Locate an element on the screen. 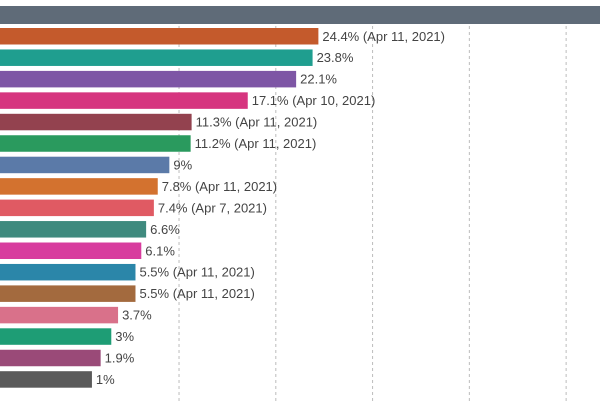 The width and height of the screenshot is (600, 401). bar-label-11: 6.1% is located at coordinates (160, 250).